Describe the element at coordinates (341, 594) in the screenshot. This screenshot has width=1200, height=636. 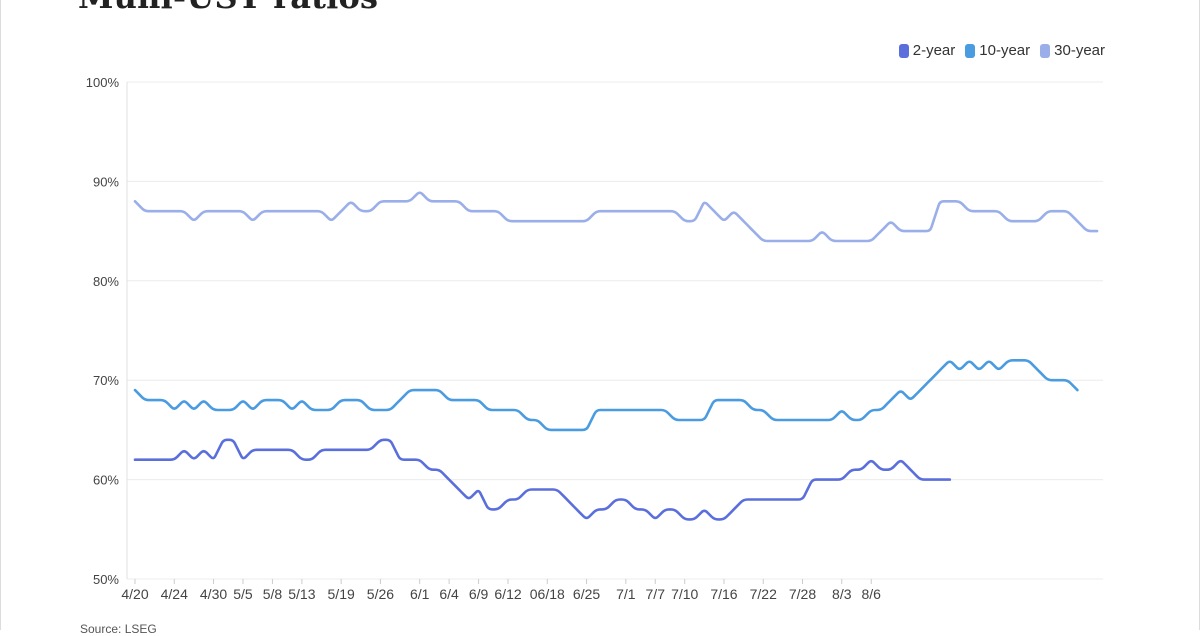
I see `x-tick-label: 5/19` at that location.